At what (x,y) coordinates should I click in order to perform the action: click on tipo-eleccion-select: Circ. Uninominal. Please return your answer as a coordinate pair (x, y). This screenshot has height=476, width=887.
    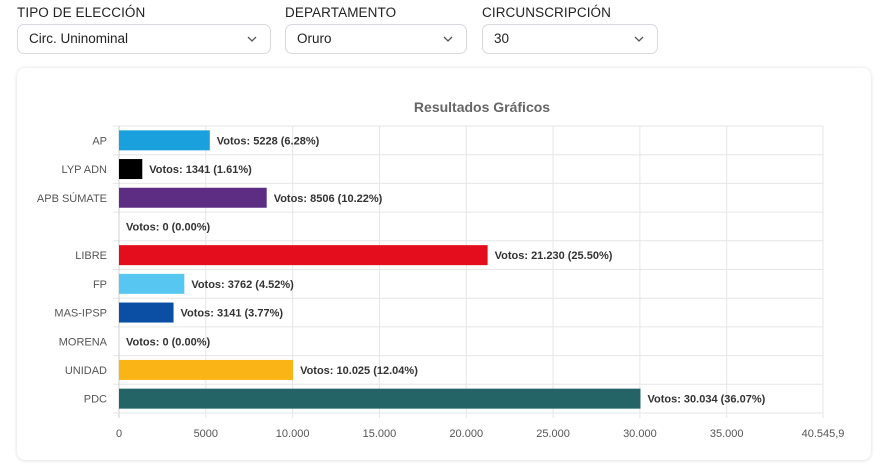
    Looking at the image, I should click on (144, 39).